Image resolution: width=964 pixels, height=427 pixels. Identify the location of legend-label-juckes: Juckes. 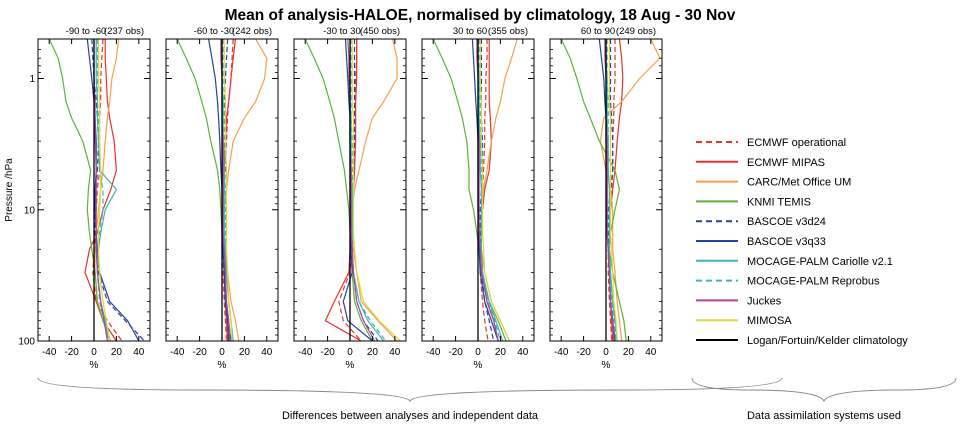
(764, 301).